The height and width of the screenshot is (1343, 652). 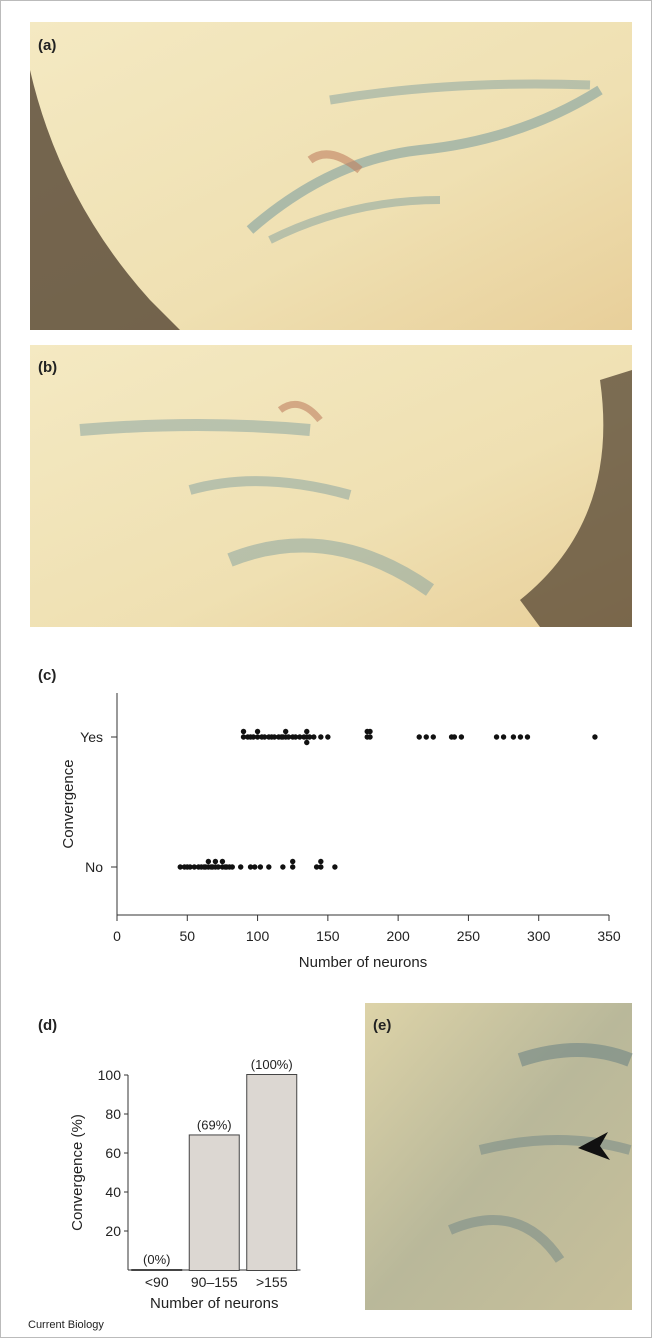 What do you see at coordinates (47, 45) in the screenshot?
I see `panel-label: (a)` at bounding box center [47, 45].